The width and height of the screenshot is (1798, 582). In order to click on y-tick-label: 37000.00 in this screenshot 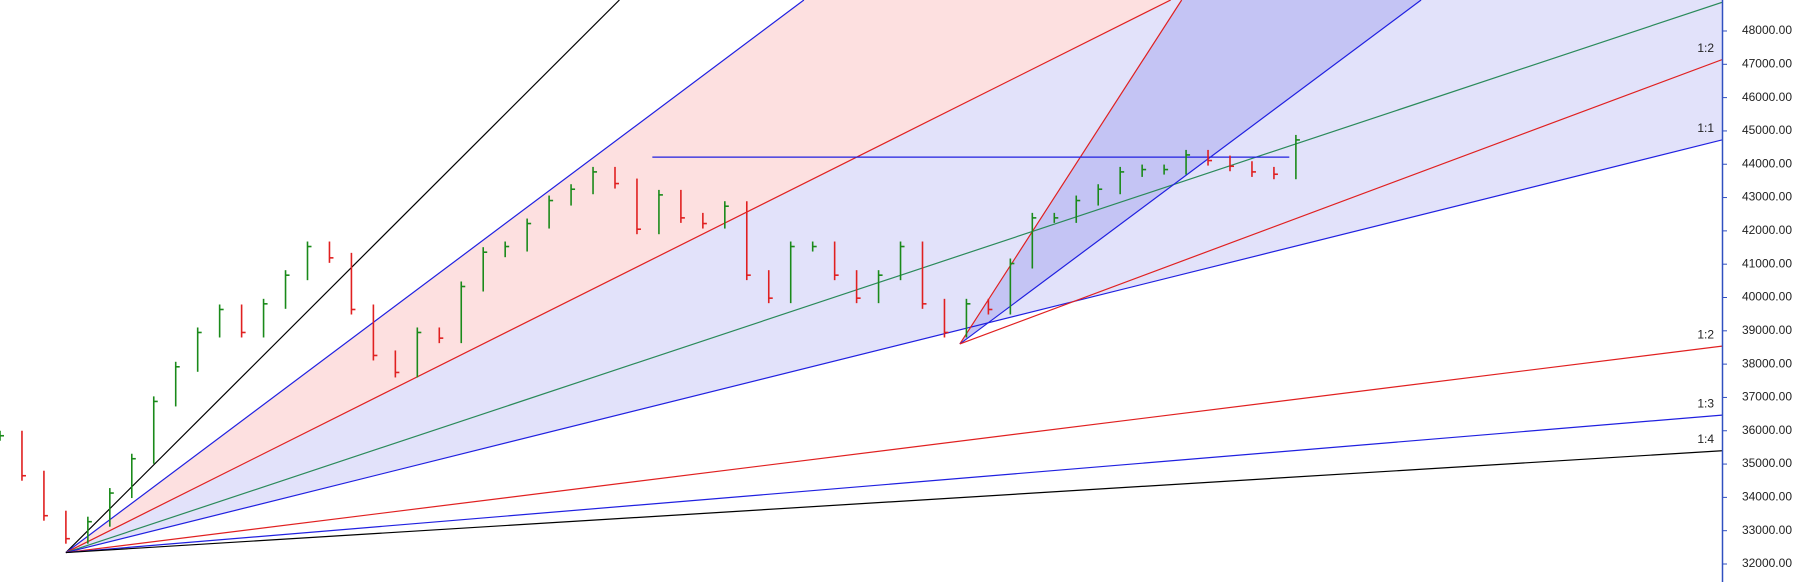, I will do `click(1767, 397)`.